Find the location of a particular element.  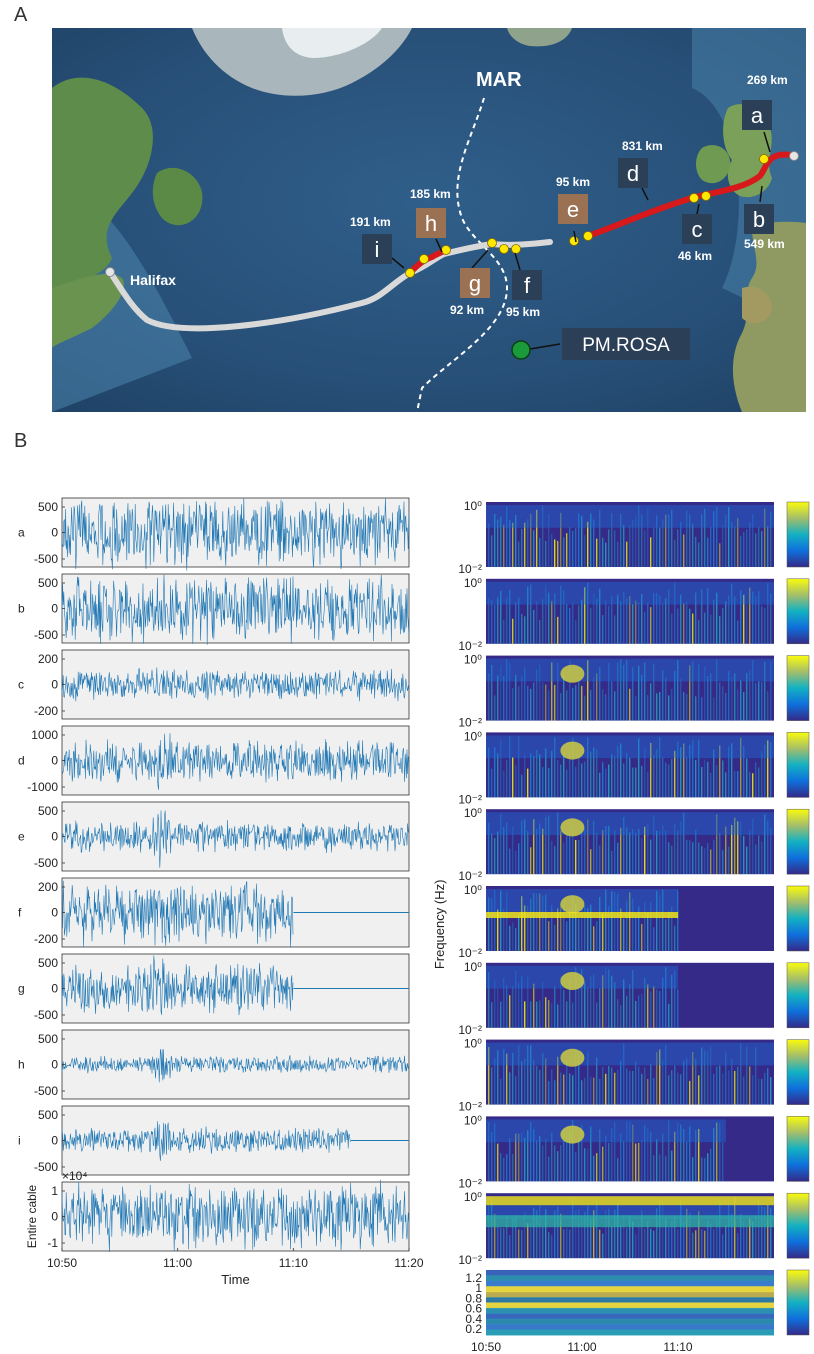

leader-h is located at coordinates (439, 245).